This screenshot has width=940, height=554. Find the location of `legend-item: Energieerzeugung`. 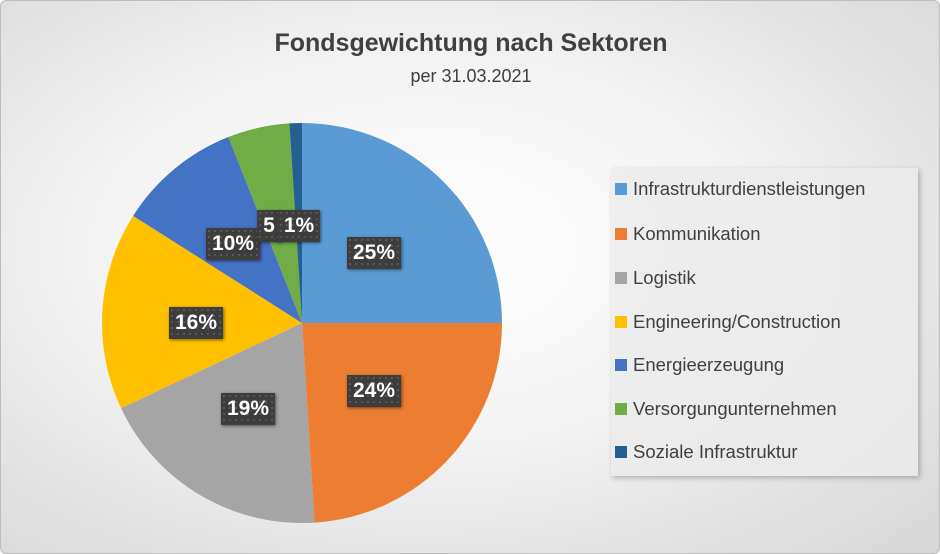

legend-item: Energieerzeugung is located at coordinates (699, 365).